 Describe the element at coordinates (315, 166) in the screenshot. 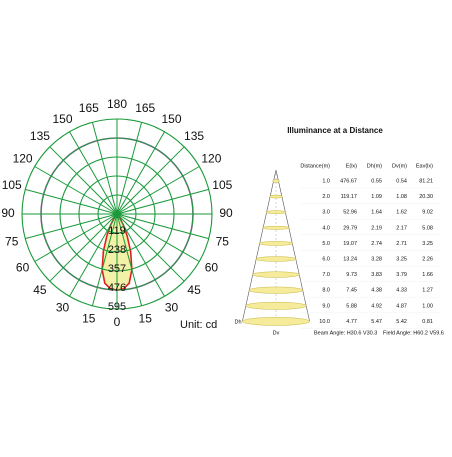

I see `table-header: Distance(m)` at that location.